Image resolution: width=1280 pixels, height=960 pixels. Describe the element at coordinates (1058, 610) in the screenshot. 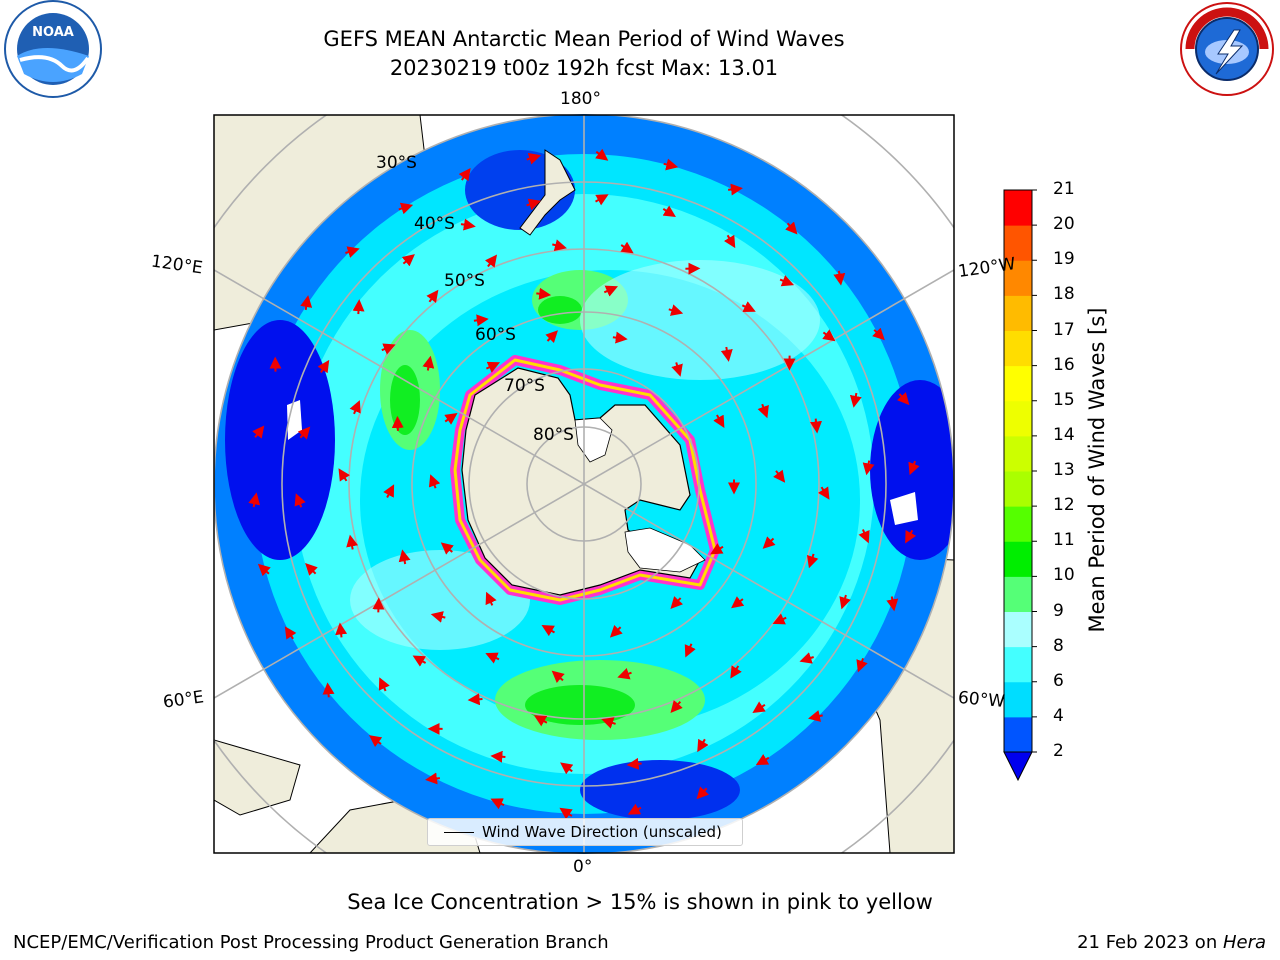

I see `colorbar-tick-label: 9` at that location.